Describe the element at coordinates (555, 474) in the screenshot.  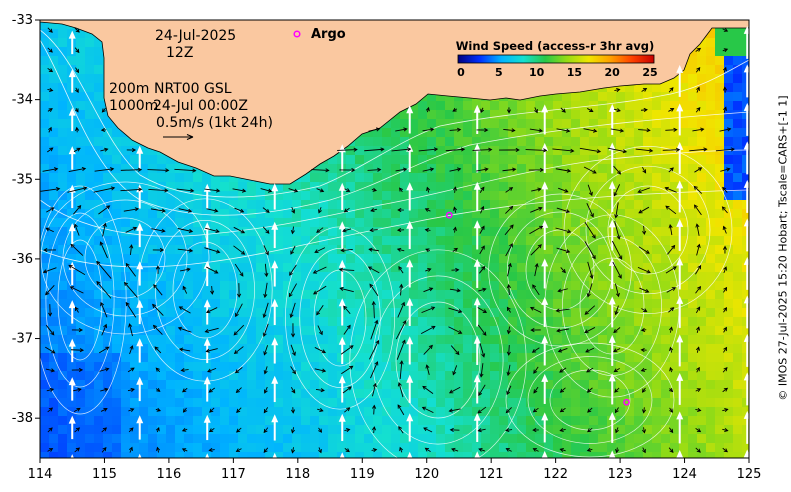
I see `x-tick-label: 122` at that location.